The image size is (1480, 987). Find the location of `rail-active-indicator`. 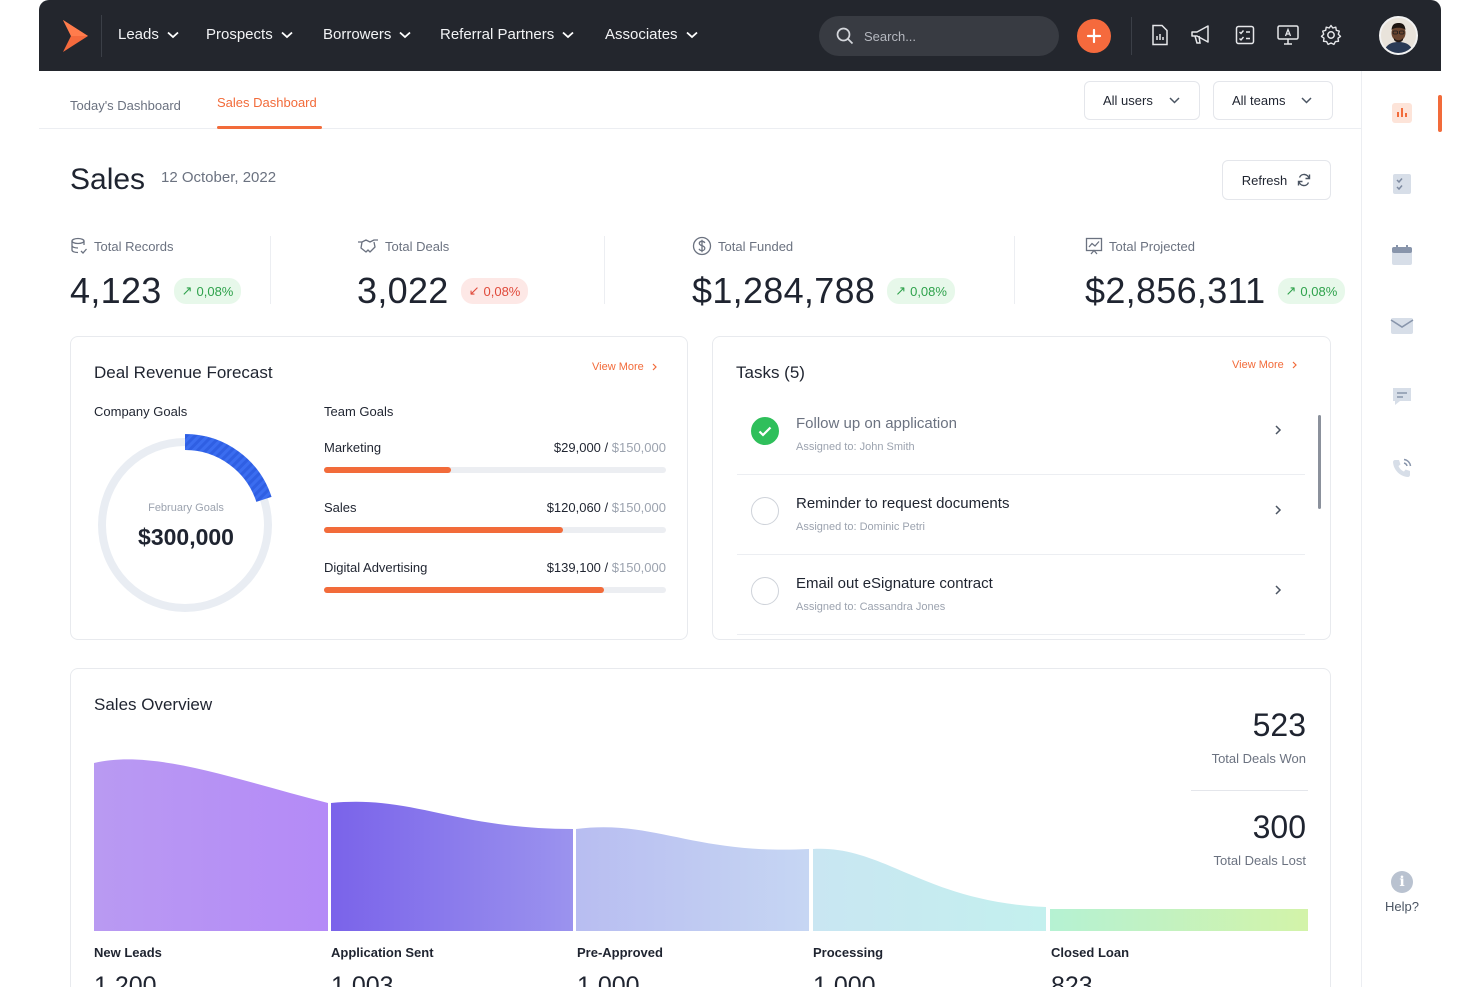

rail-active-indicator is located at coordinates (1440, 113).